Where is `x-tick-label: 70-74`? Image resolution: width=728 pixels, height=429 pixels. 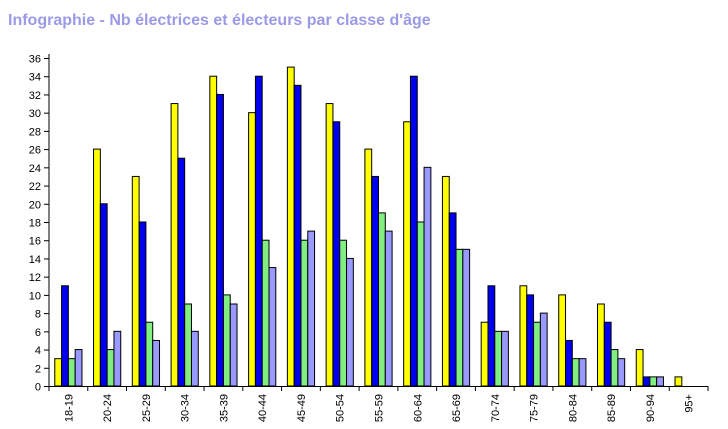 x-tick-label: 70-74 is located at coordinates (496, 408).